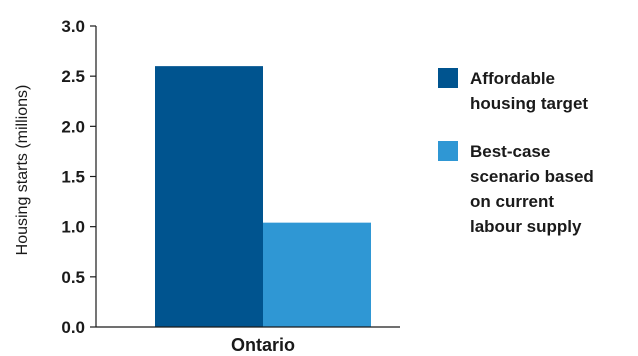 The image size is (638, 356). What do you see at coordinates (73, 126) in the screenshot?
I see `y-tick-label: 2.0` at bounding box center [73, 126].